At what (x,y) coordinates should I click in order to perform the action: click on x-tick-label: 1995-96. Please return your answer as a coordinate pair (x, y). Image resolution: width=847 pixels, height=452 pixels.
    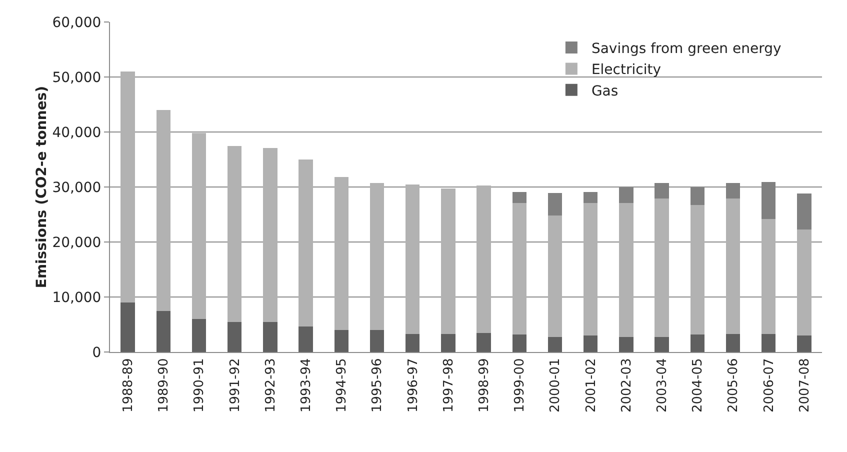
    Looking at the image, I should click on (378, 385).